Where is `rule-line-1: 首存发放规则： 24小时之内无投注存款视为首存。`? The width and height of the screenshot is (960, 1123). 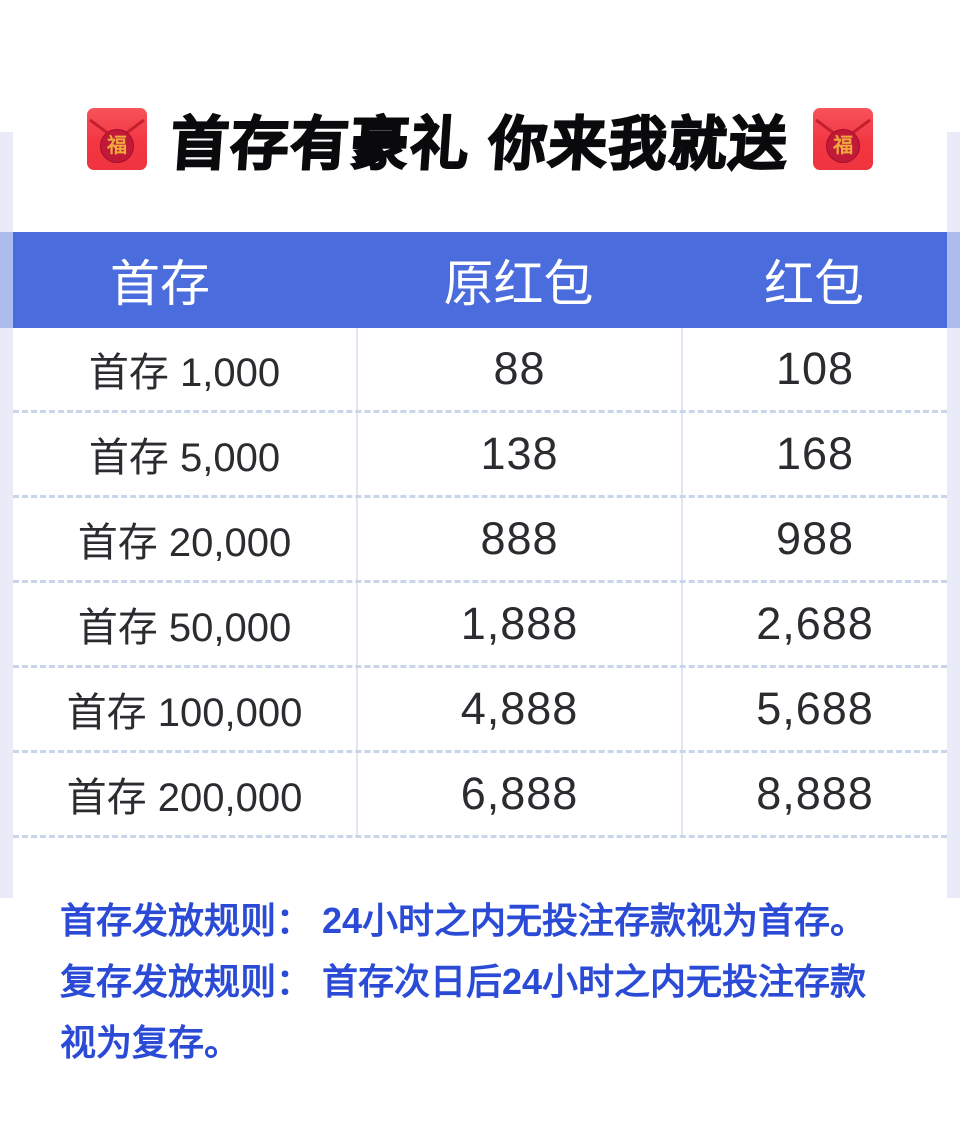
rule-line-1: 首存发放规则： 24小时之内无投注存款视为首存。 is located at coordinates (463, 920).